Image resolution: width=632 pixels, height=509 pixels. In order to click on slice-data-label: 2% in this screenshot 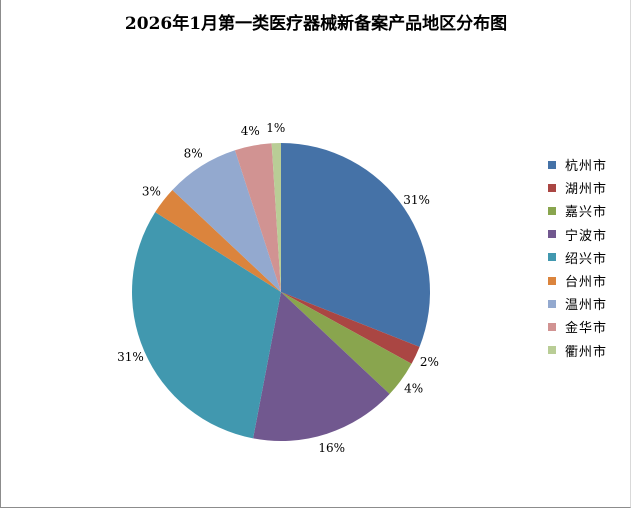, I will do `click(429, 362)`.